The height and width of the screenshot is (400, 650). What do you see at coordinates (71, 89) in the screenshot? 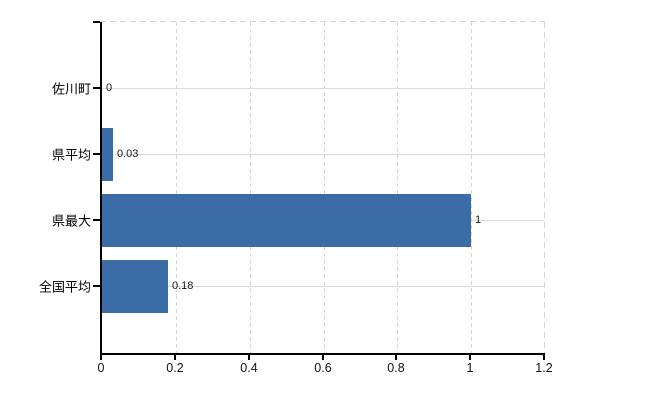
I see `category-label: 佐川町` at bounding box center [71, 89].